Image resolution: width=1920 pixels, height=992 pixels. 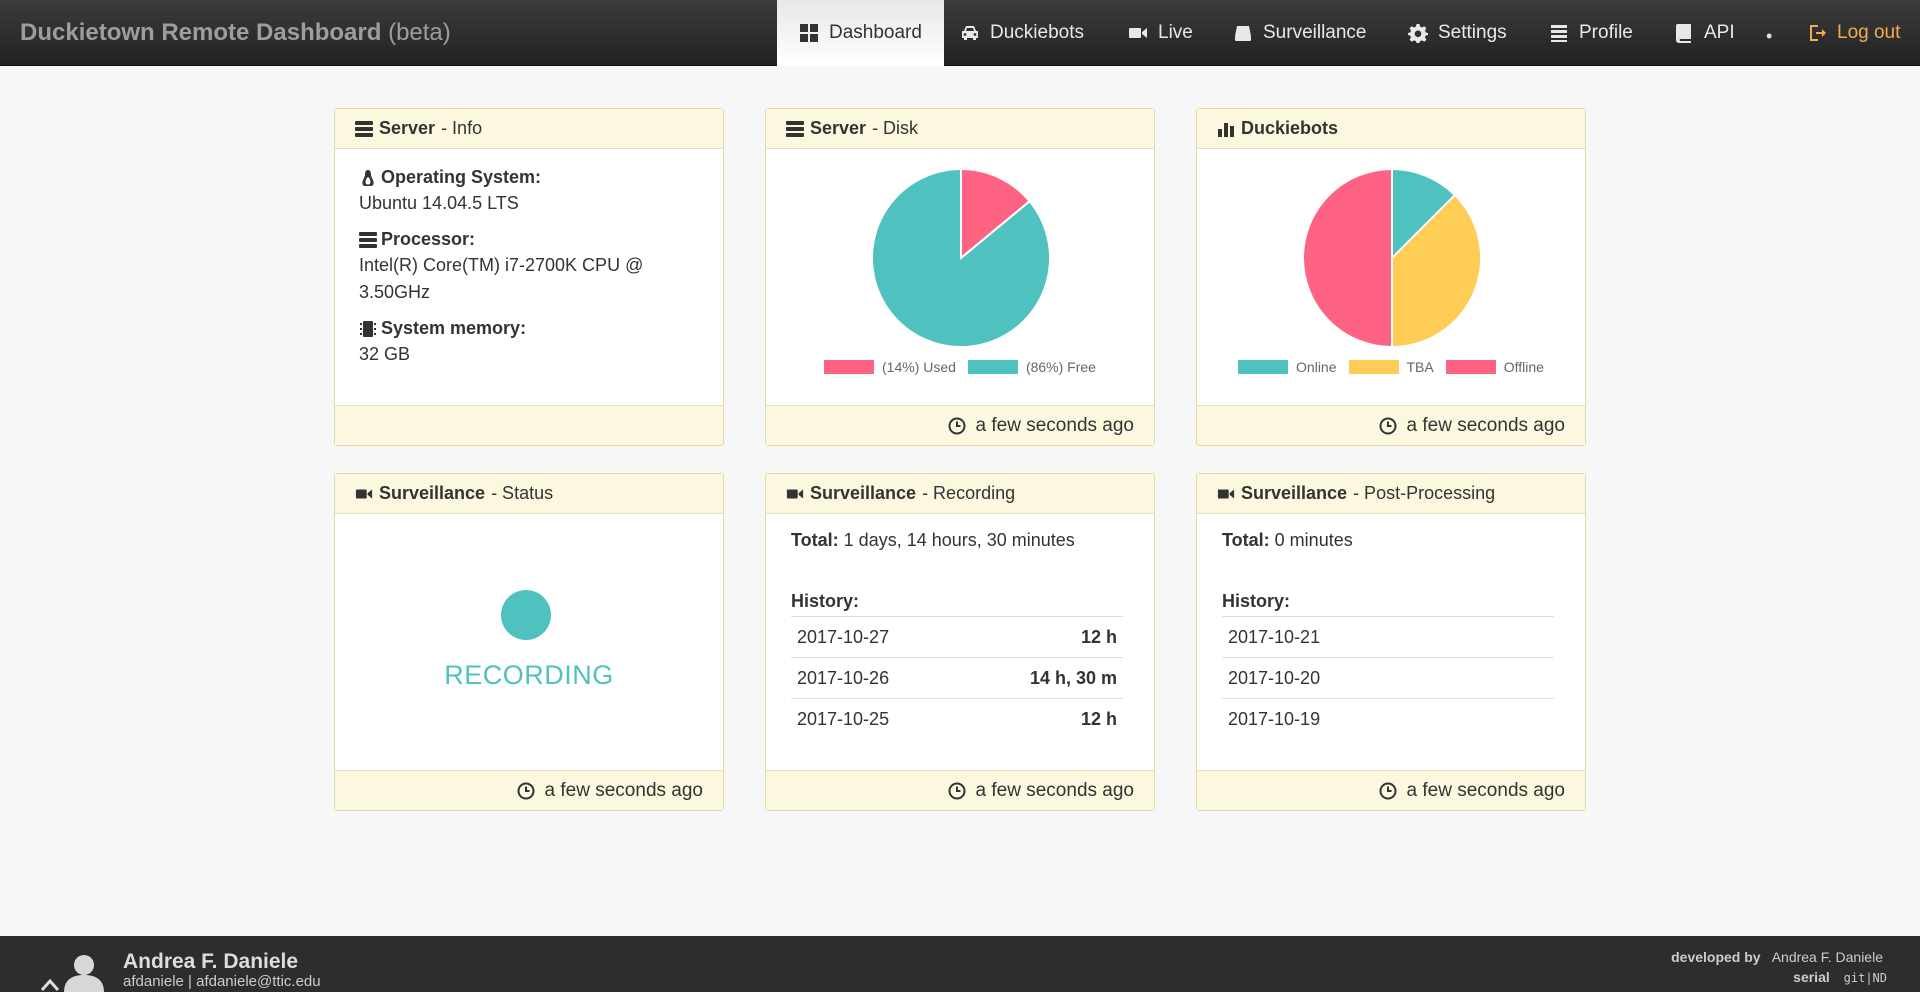 What do you see at coordinates (995, 214) in the screenshot?
I see `pie-slice-14-used` at bounding box center [995, 214].